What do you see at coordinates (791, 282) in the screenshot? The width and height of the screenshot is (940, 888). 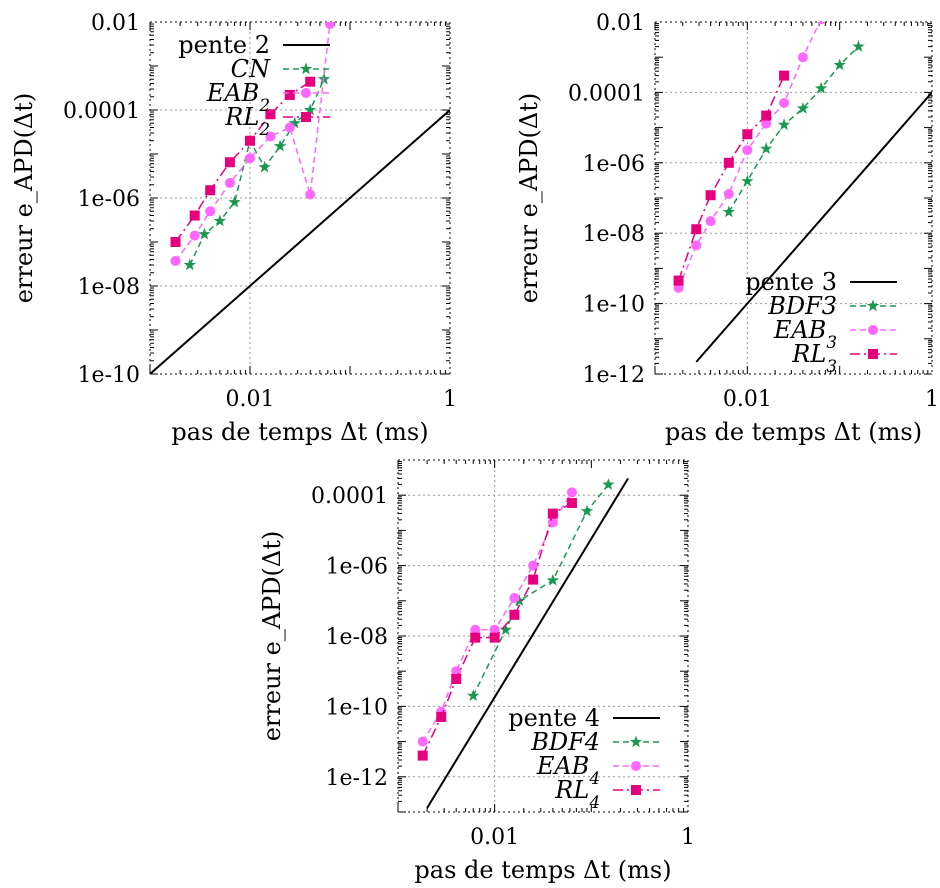 I see `legend-label: pente 3` at bounding box center [791, 282].